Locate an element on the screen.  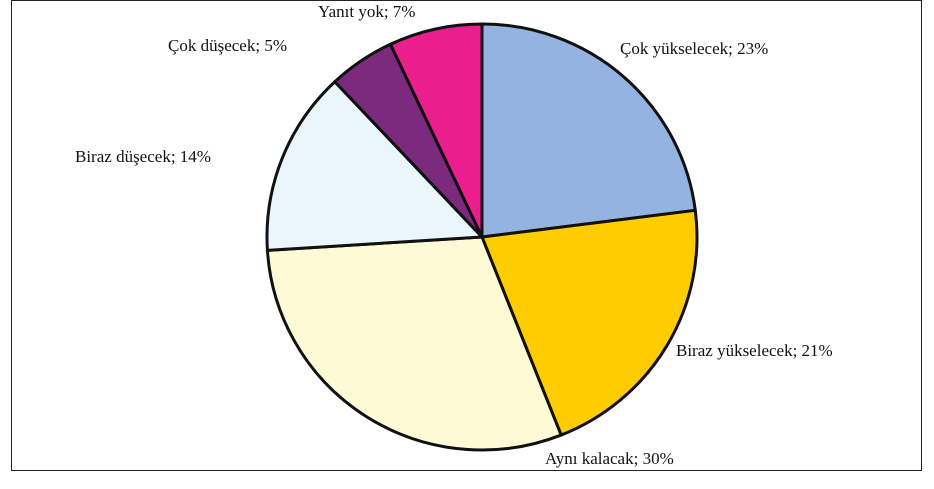
slice-label: Çok yükselecek; 23% is located at coordinates (694, 48).